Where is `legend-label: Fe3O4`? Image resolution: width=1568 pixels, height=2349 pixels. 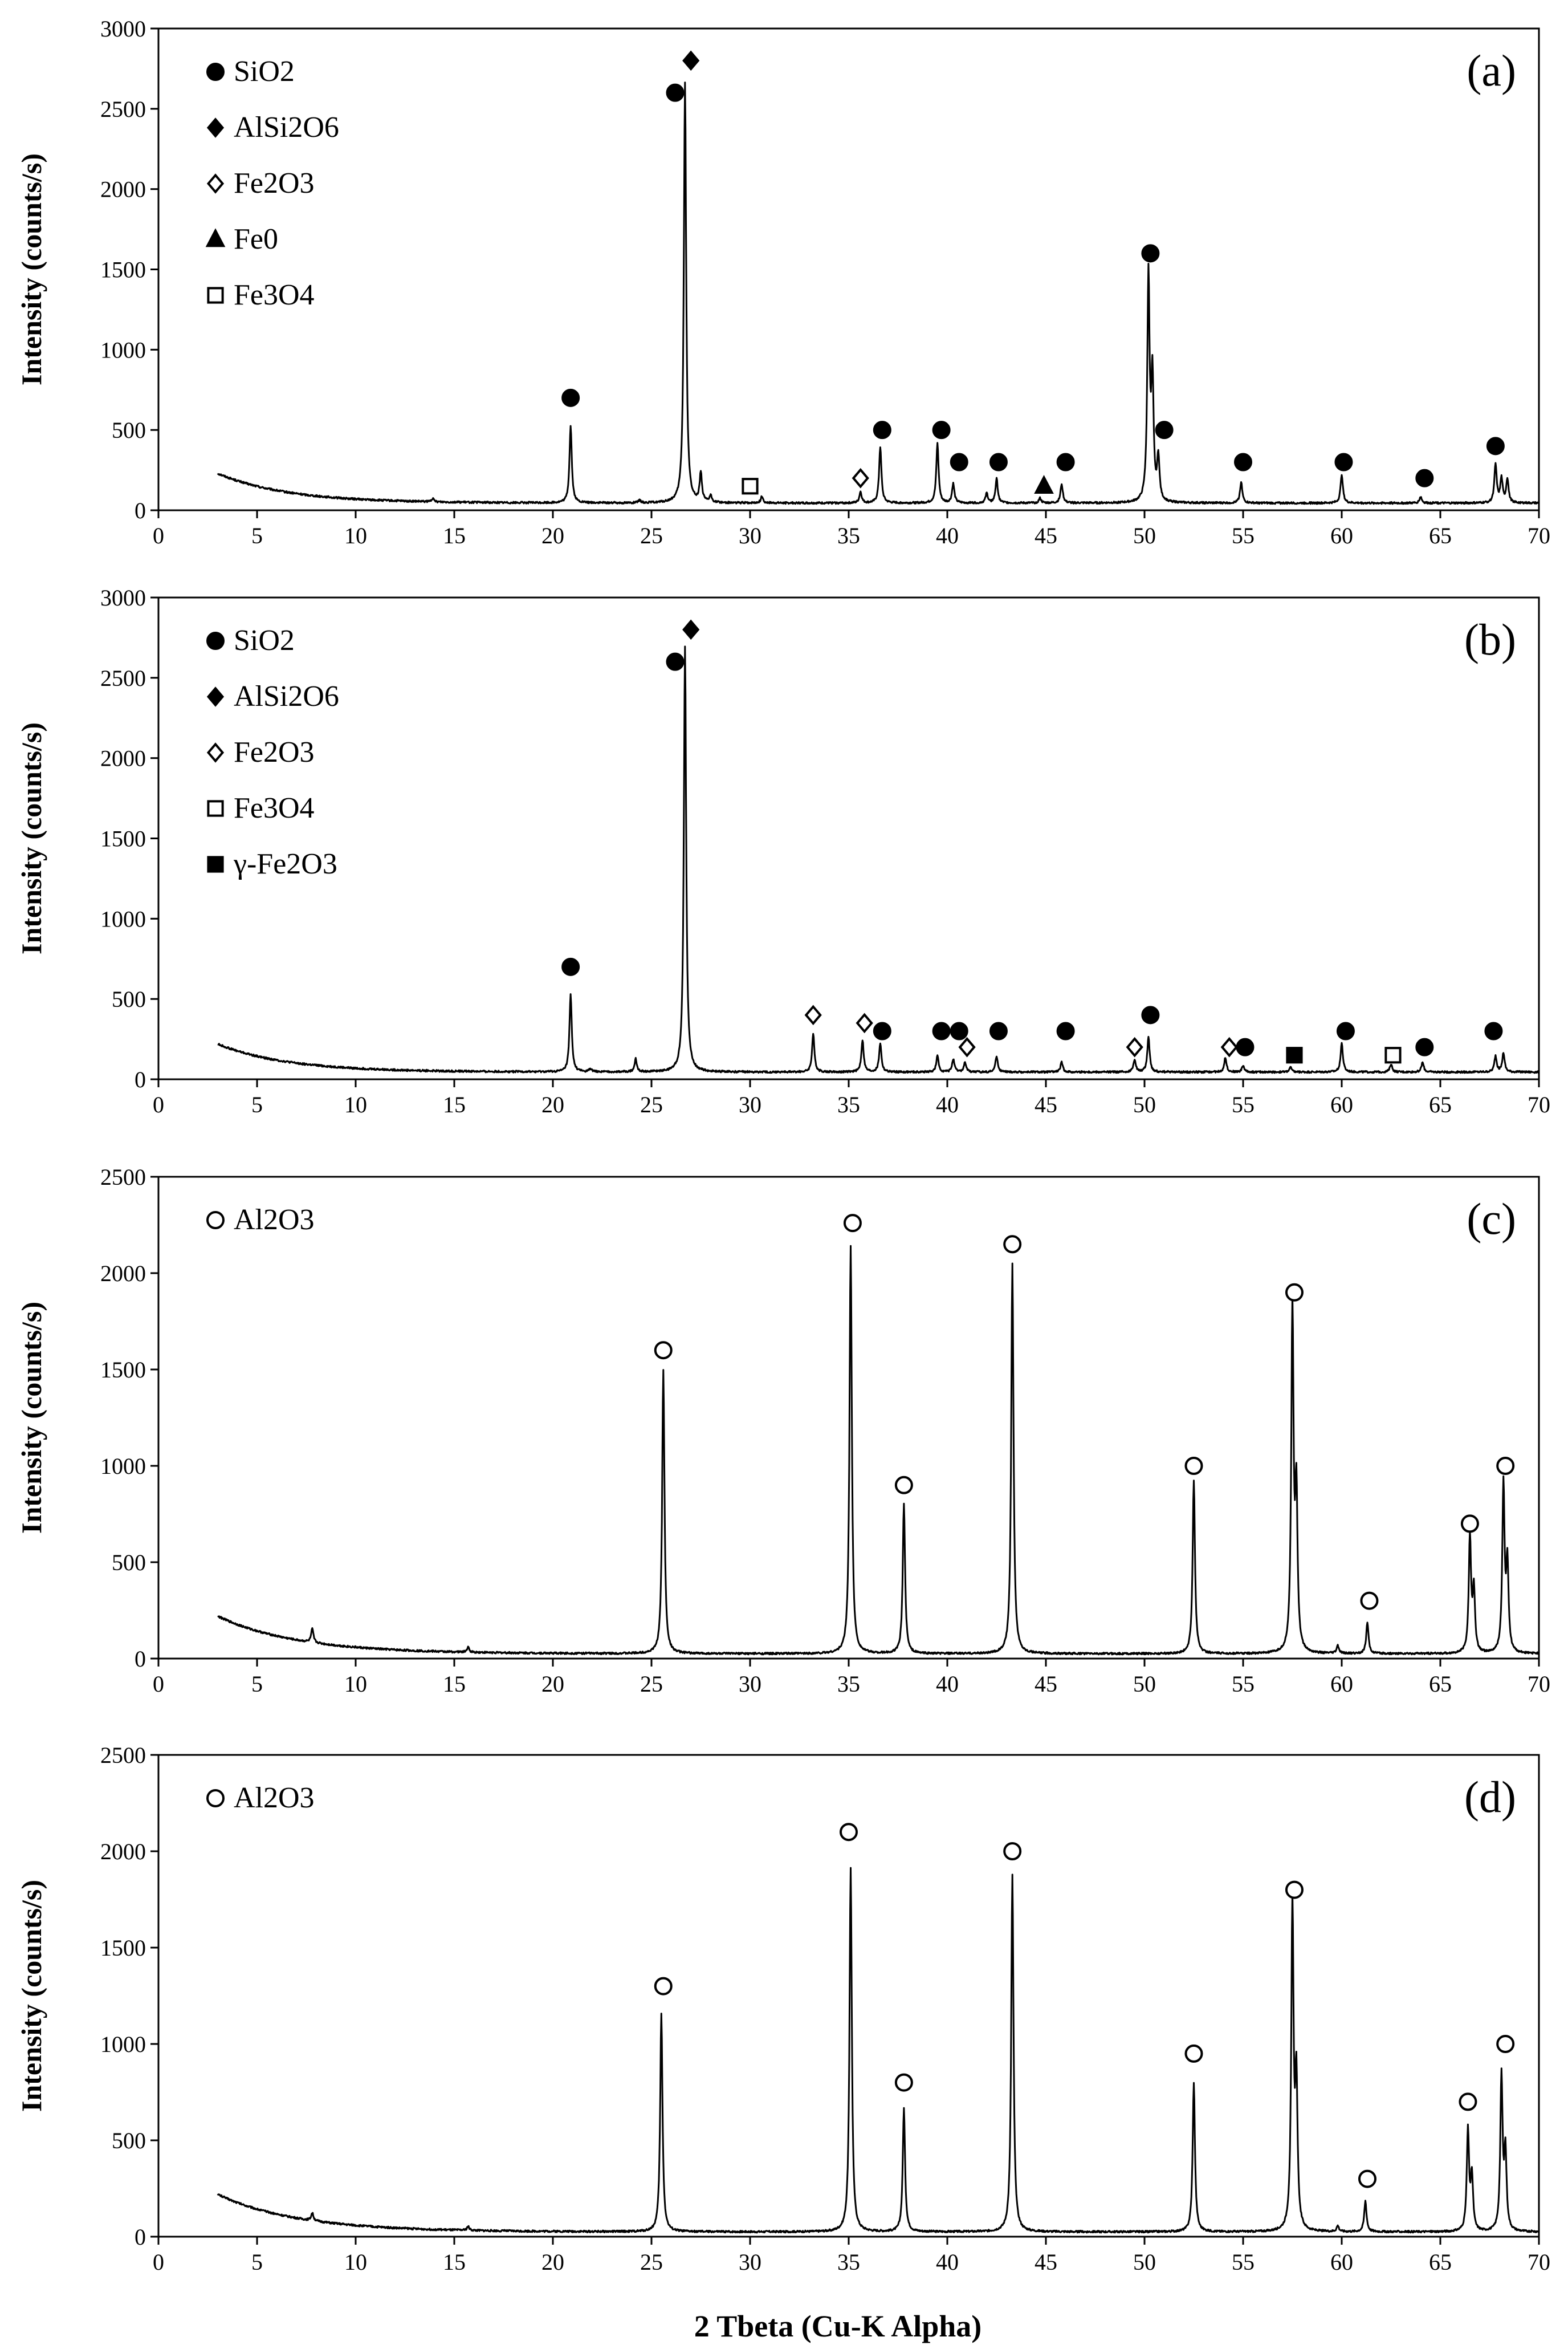
legend-label: Fe3O4 is located at coordinates (274, 295).